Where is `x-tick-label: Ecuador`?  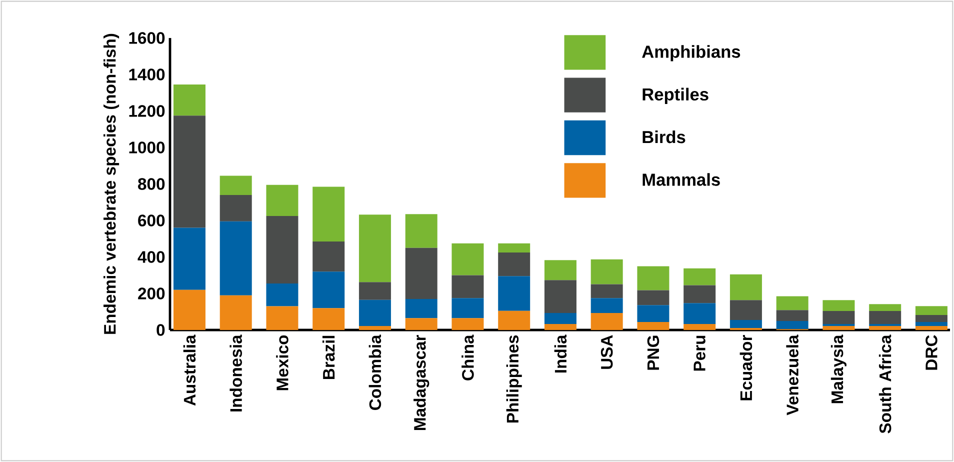
x-tick-label: Ecuador is located at coordinates (746, 367).